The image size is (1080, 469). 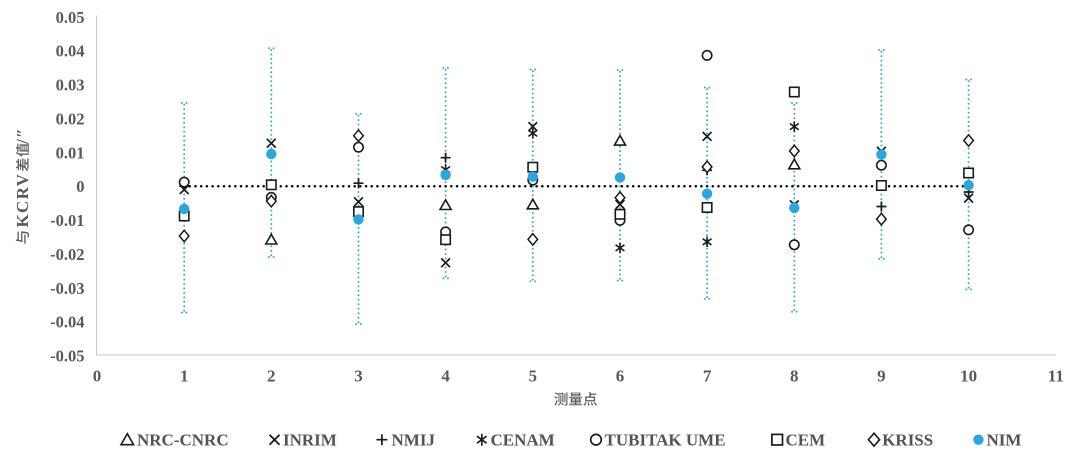 I want to click on svg-text: -0.04, so click(x=67, y=322).